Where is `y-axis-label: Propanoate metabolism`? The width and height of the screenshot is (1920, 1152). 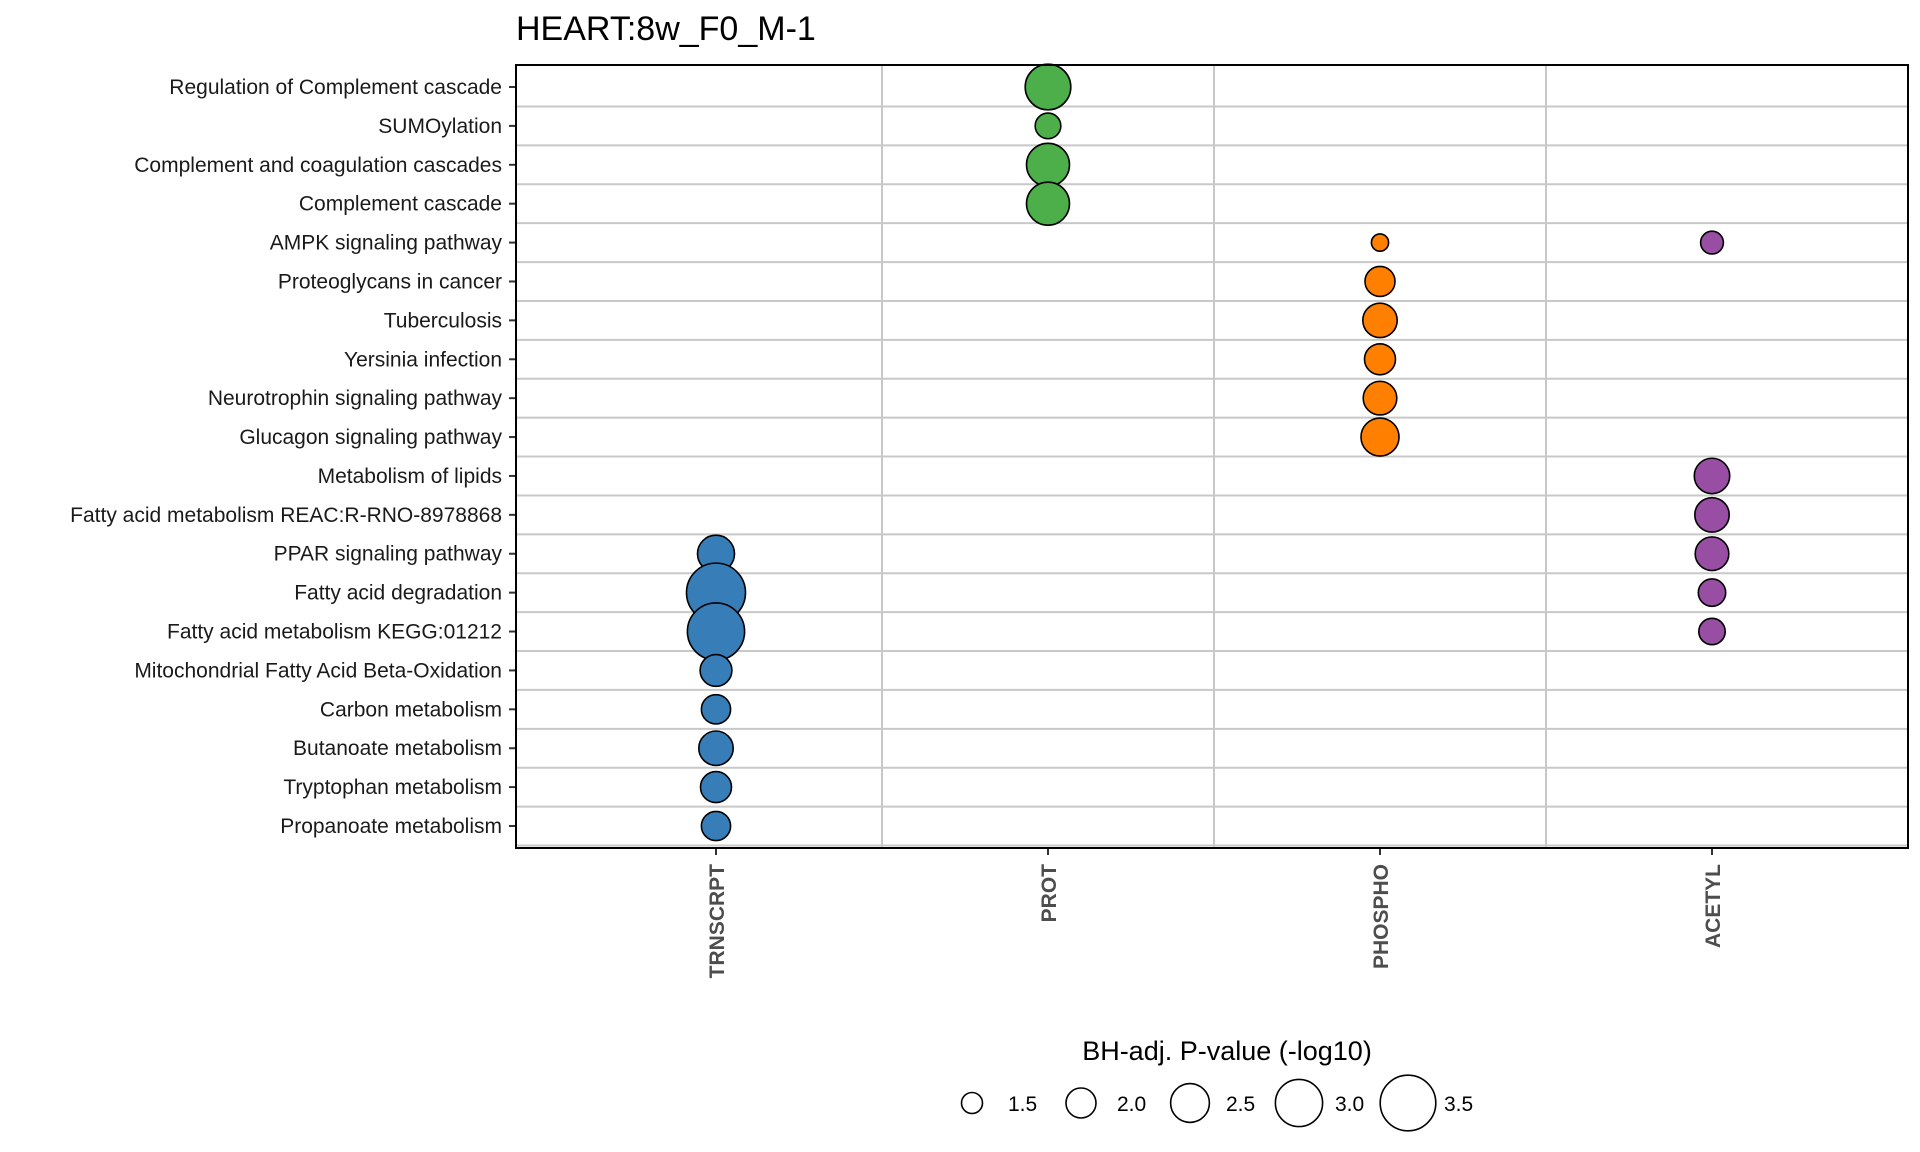 y-axis-label: Propanoate metabolism is located at coordinates (391, 826).